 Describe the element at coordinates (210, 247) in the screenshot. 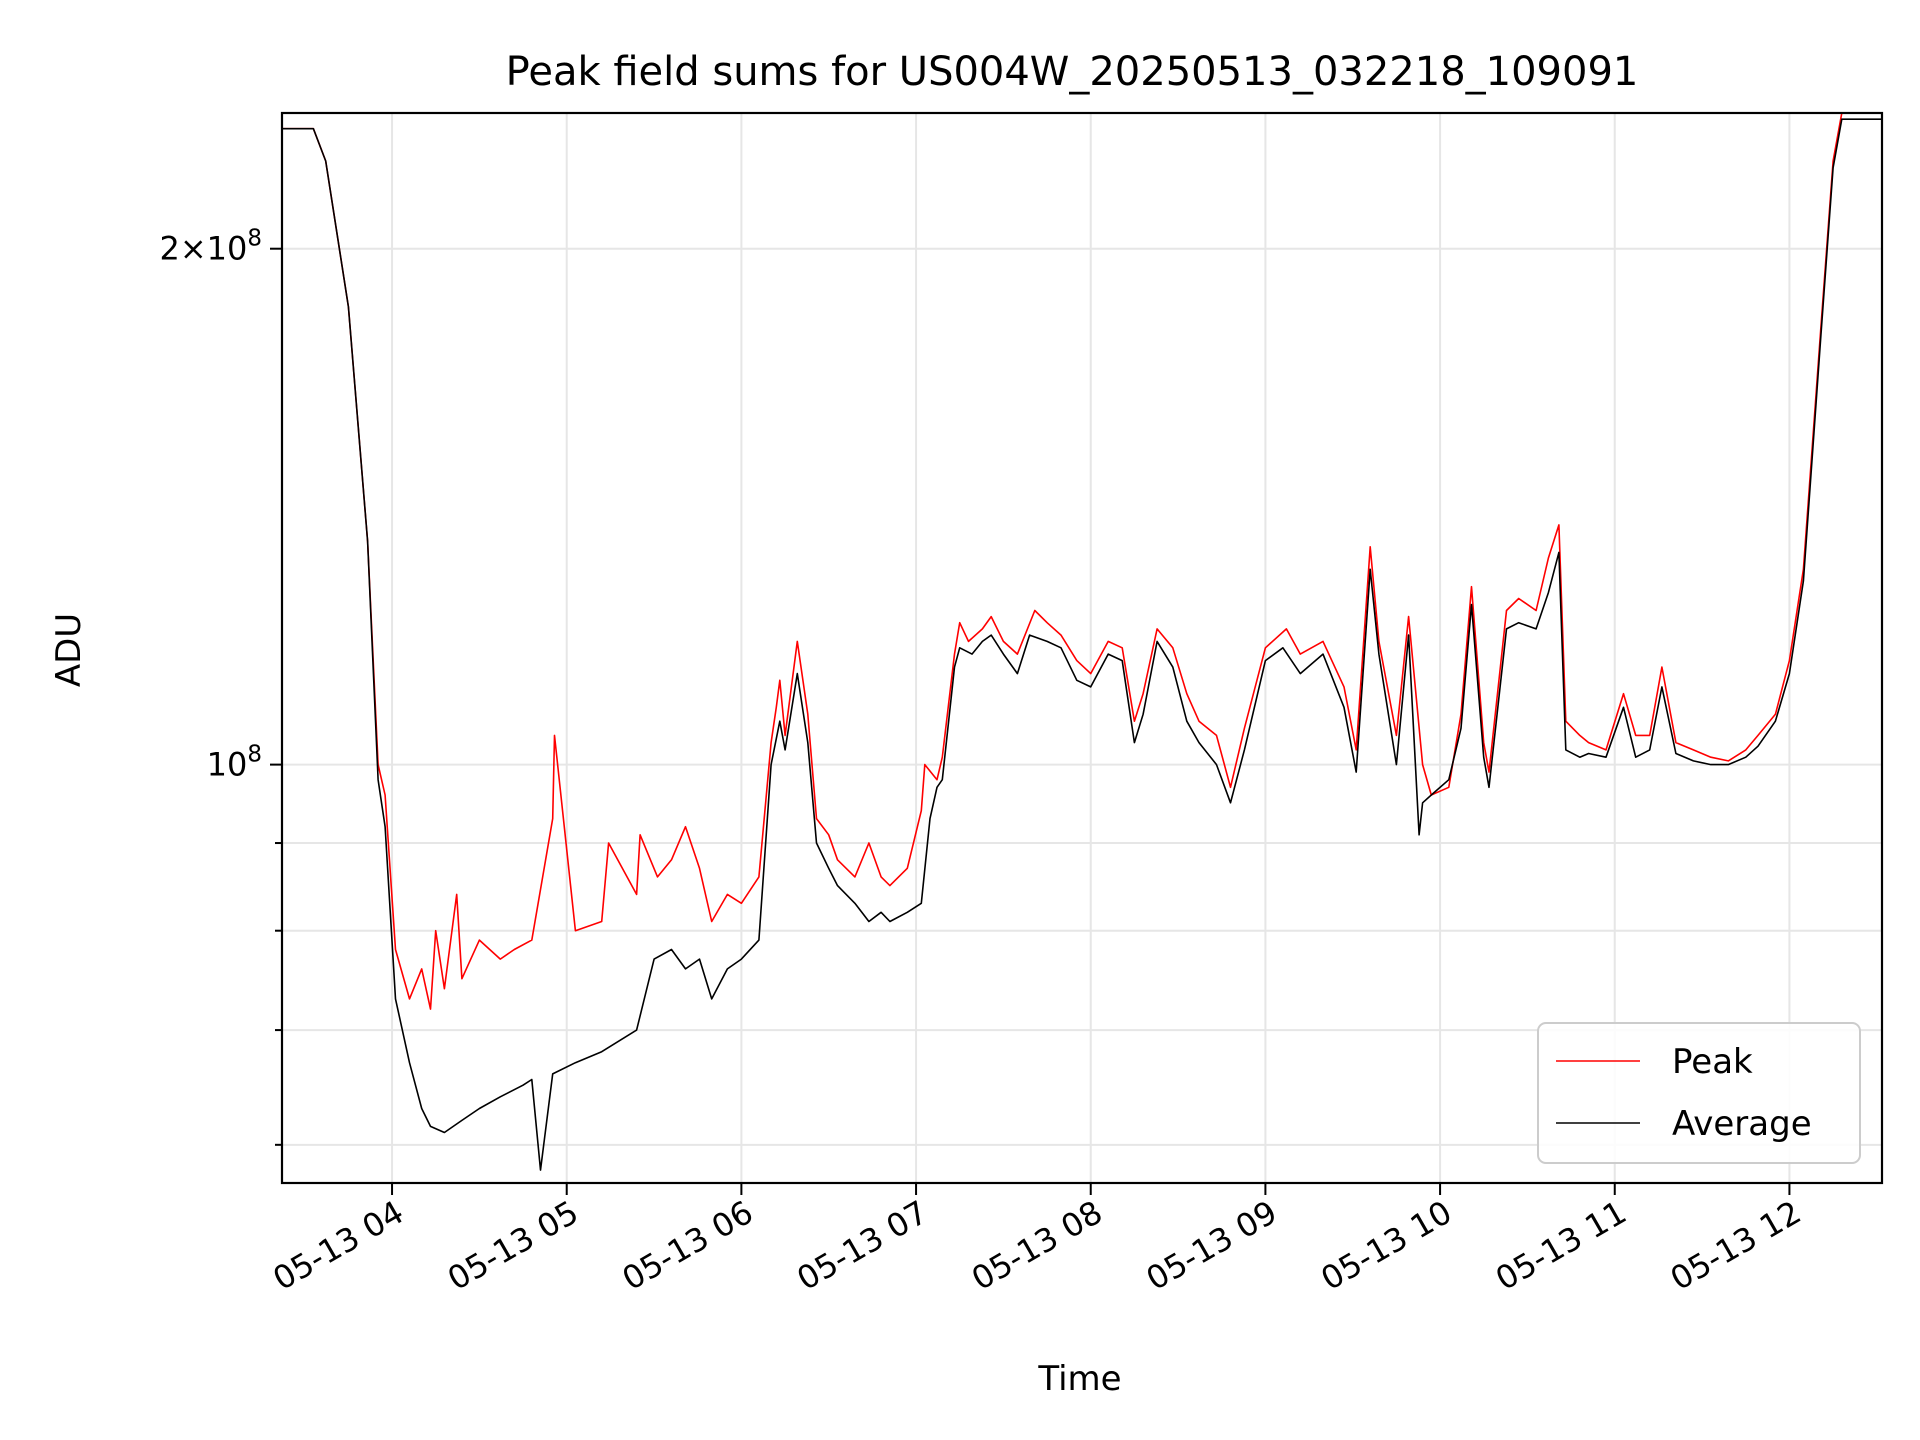

I see `y-tick-label: 2×108` at that location.